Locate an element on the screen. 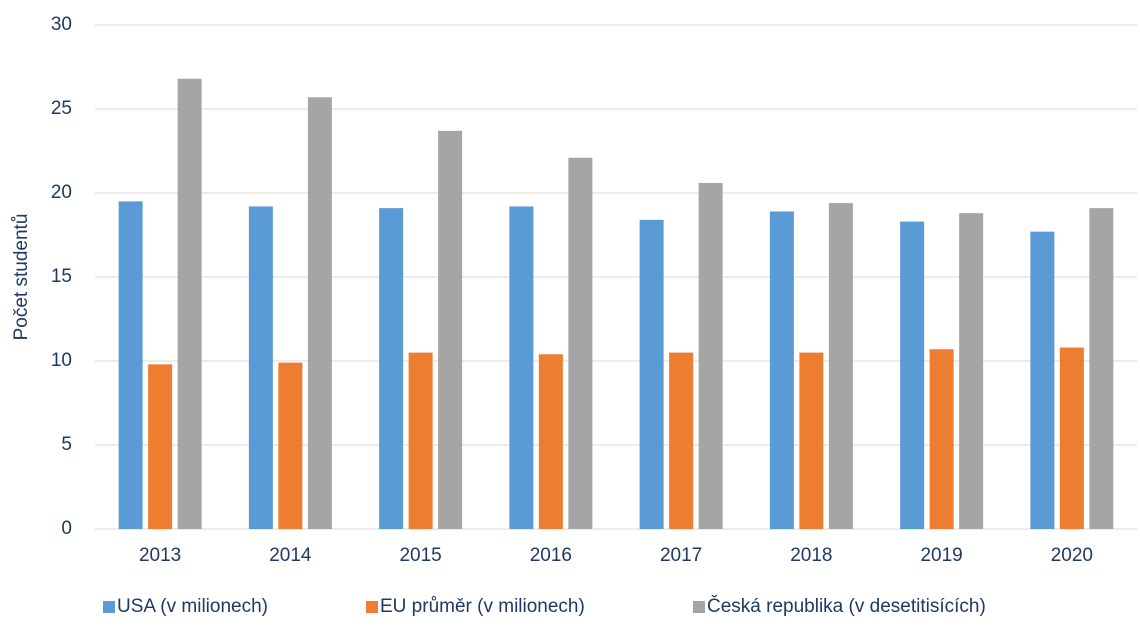  x-tick-label: 2013 is located at coordinates (160, 555).